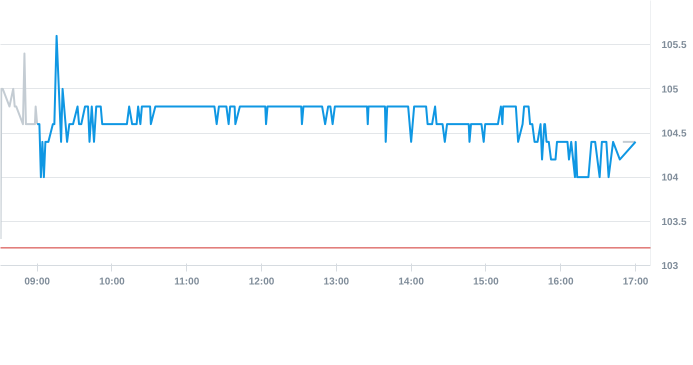  Describe the element at coordinates (674, 134) in the screenshot. I see `y-tick-label: 104.5` at that location.